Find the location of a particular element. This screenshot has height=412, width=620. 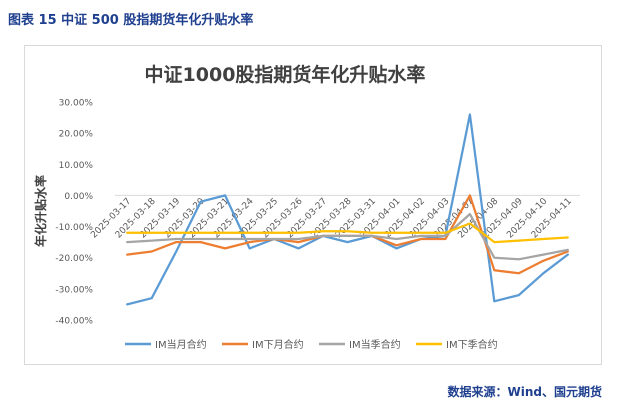

y-tick-label: 20.00% is located at coordinates (76, 135).